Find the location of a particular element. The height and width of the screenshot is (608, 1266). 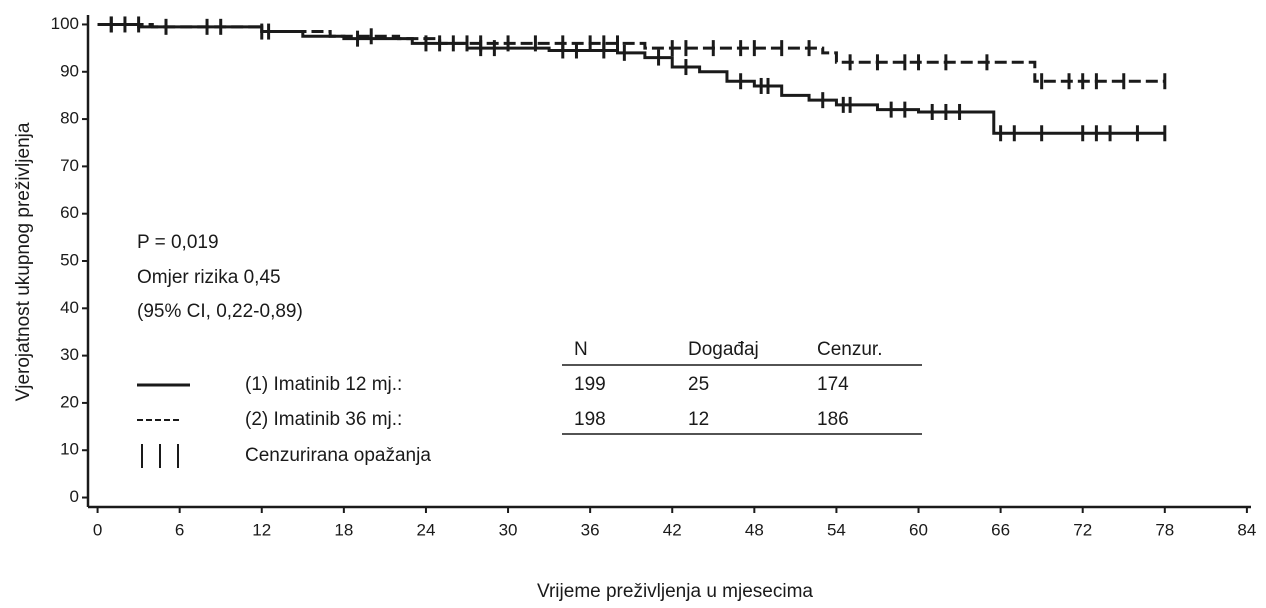

y-axis-label: Vjerojatnost ukupnog preživljenja is located at coordinates (23, 261).